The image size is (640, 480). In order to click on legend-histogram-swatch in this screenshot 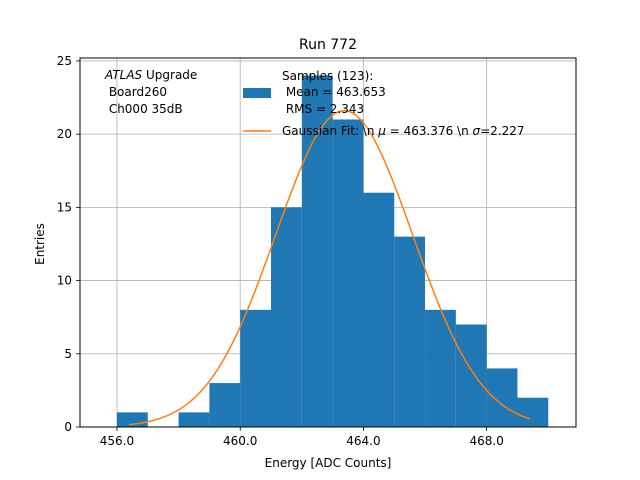, I will do `click(257, 93)`.